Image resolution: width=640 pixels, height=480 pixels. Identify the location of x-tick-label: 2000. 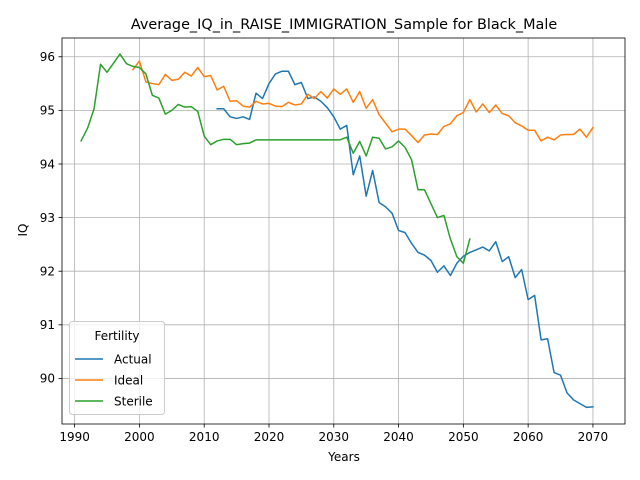
(139, 437).